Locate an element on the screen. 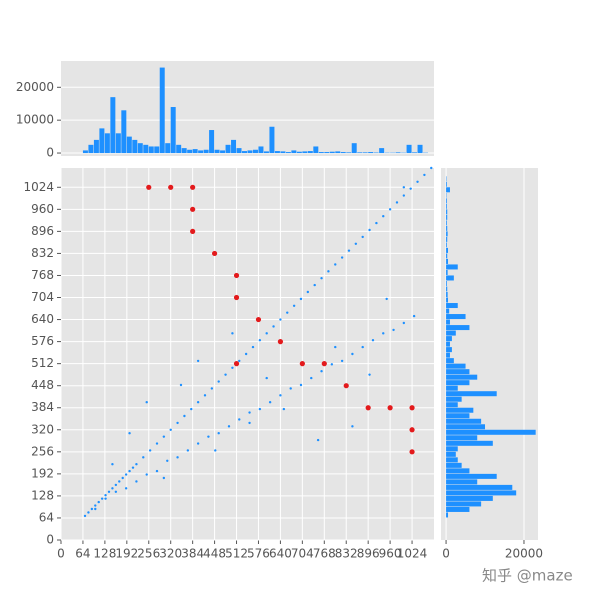 This screenshot has width=600, height=600. y-tick-label: 256 is located at coordinates (42, 451).